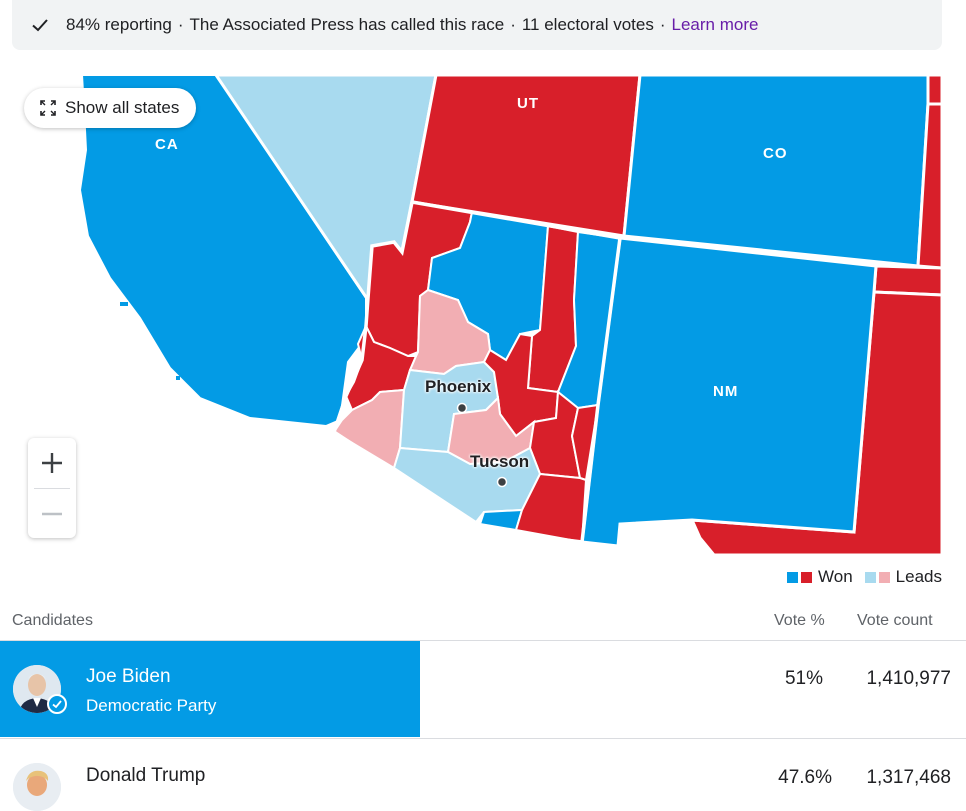 This screenshot has height=811, width=966. What do you see at coordinates (884, 577) in the screenshot?
I see `legend-rep-leads-swatch` at bounding box center [884, 577].